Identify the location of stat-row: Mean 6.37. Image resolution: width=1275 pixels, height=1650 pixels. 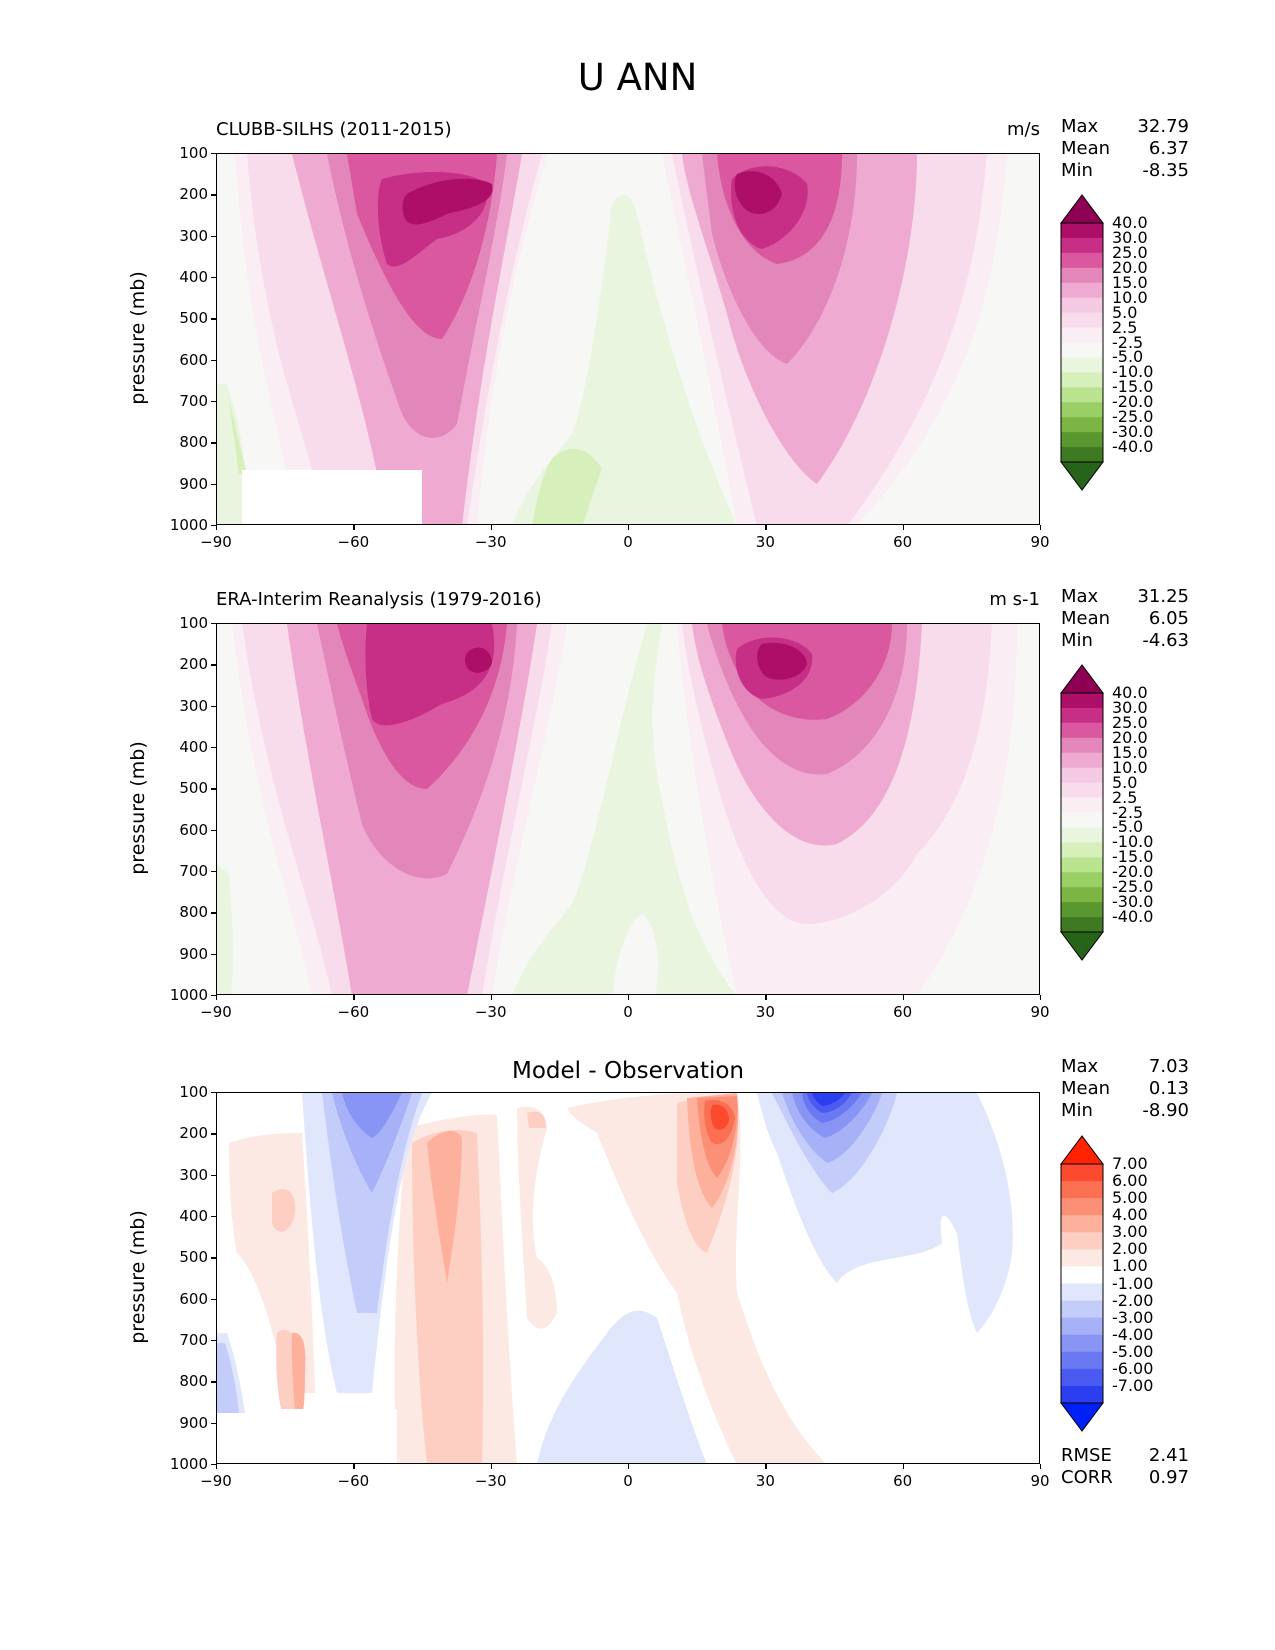
(1125, 148).